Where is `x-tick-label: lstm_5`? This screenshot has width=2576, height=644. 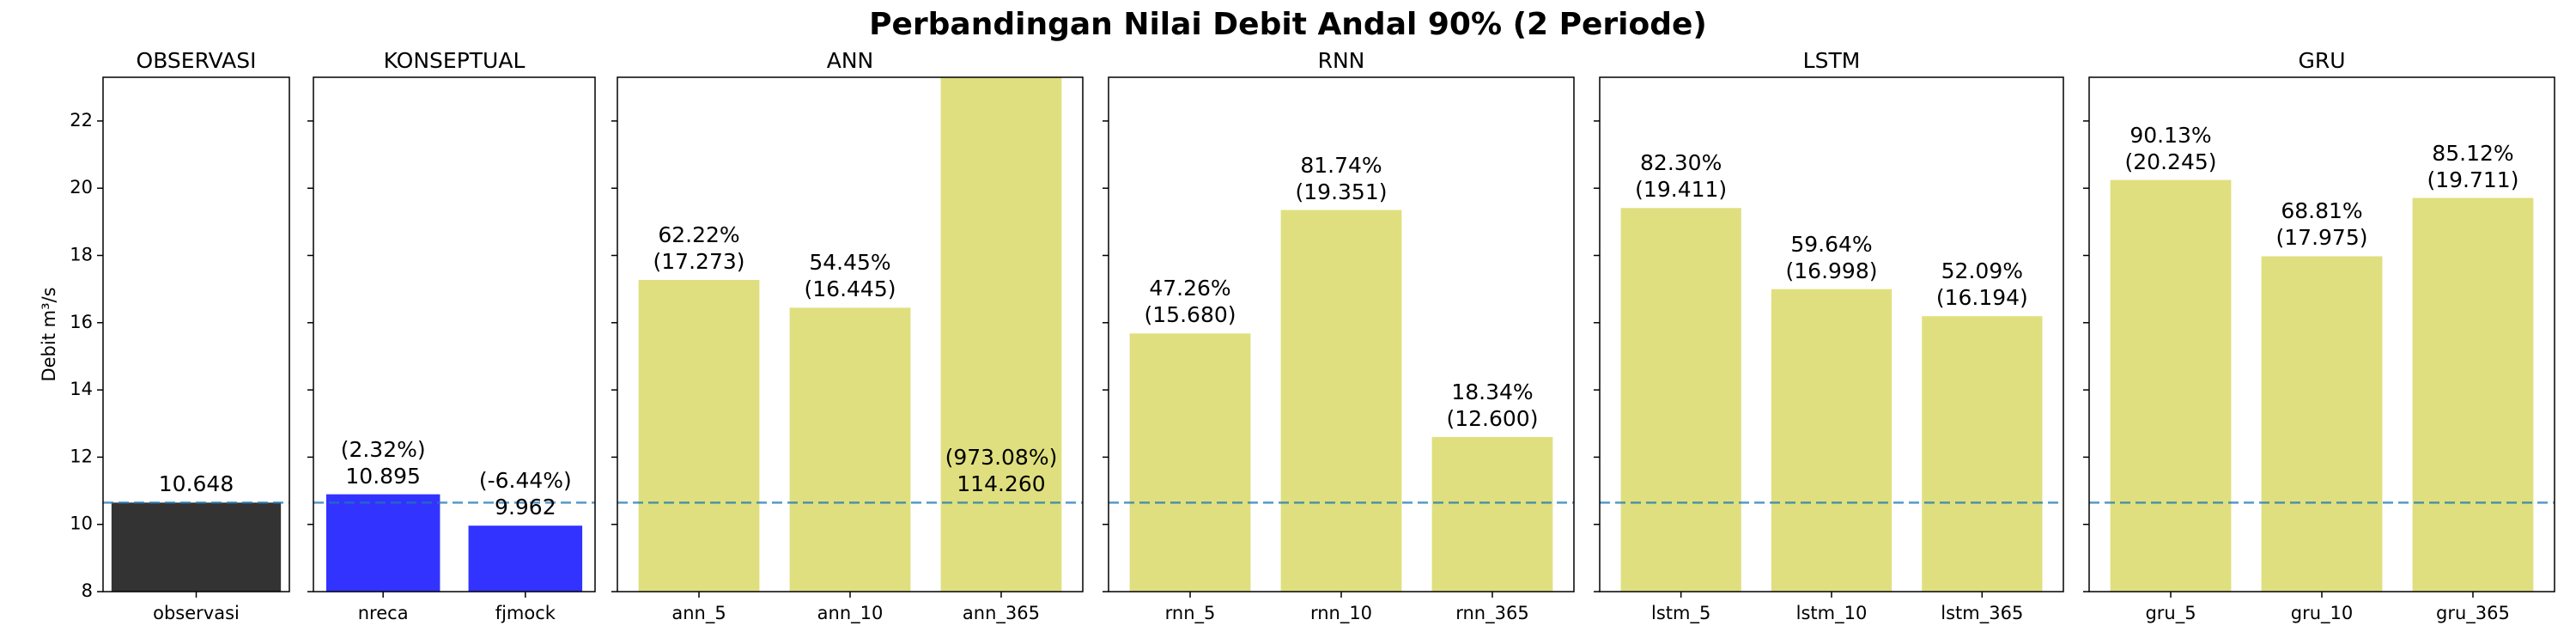
x-tick-label: lstm_5 is located at coordinates (1681, 614).